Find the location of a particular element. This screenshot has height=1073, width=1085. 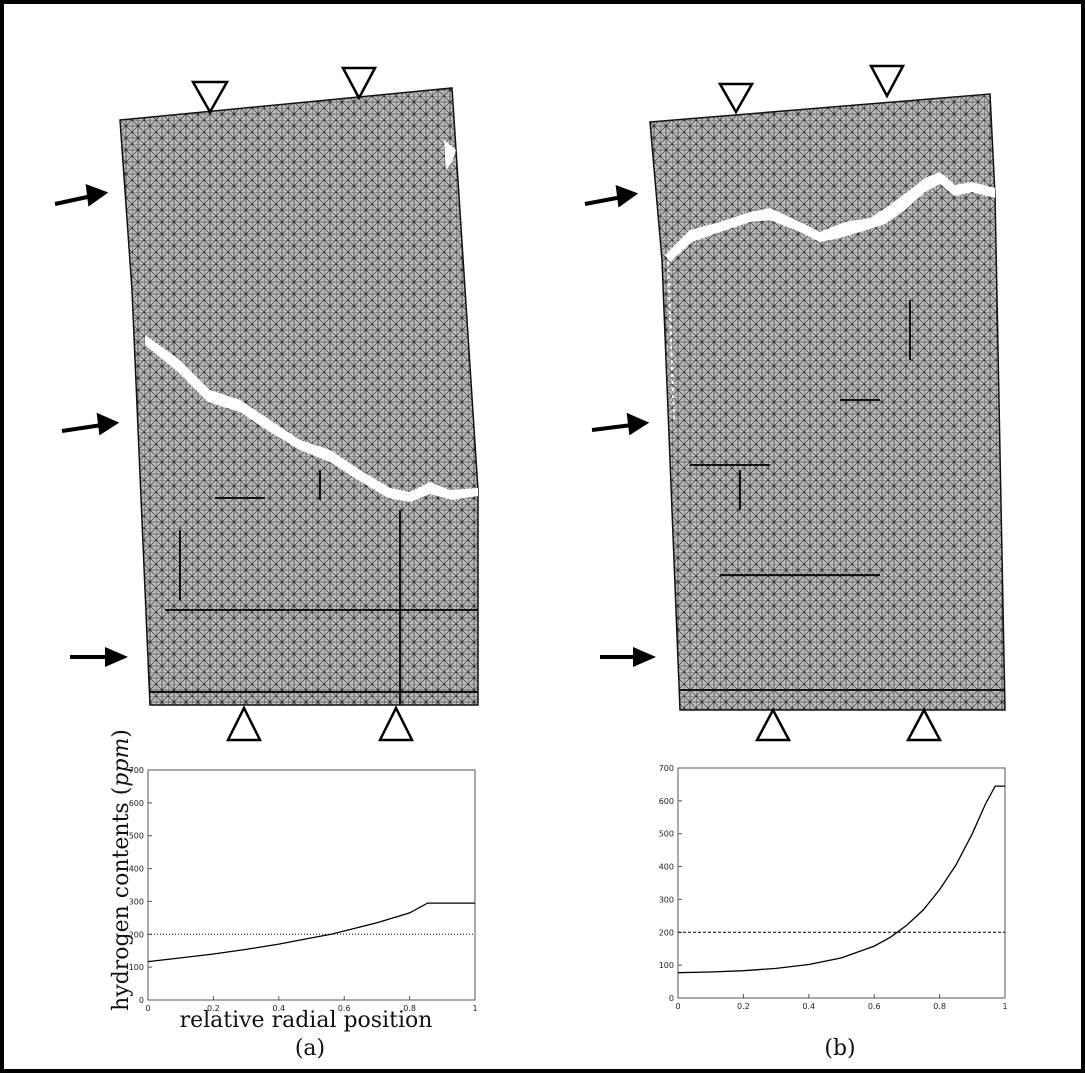

x-axis-label: relative radial position is located at coordinates (306, 1020).